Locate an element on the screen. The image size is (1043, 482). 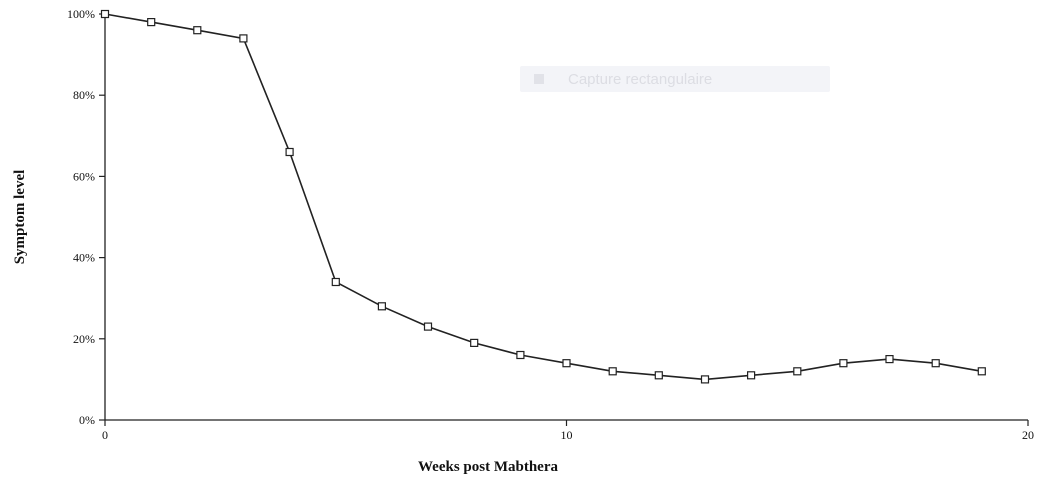
y-tick-label: 80% is located at coordinates (84, 95).